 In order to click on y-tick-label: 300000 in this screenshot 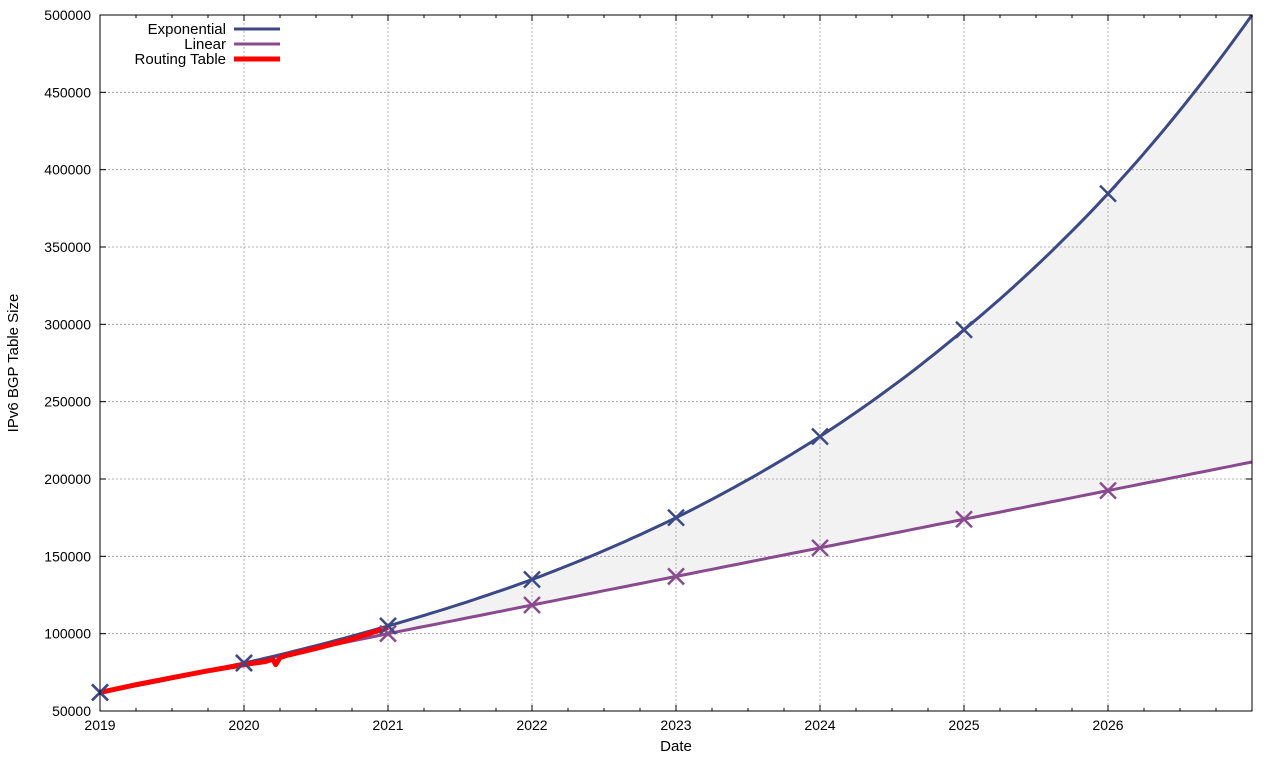, I will do `click(67, 324)`.